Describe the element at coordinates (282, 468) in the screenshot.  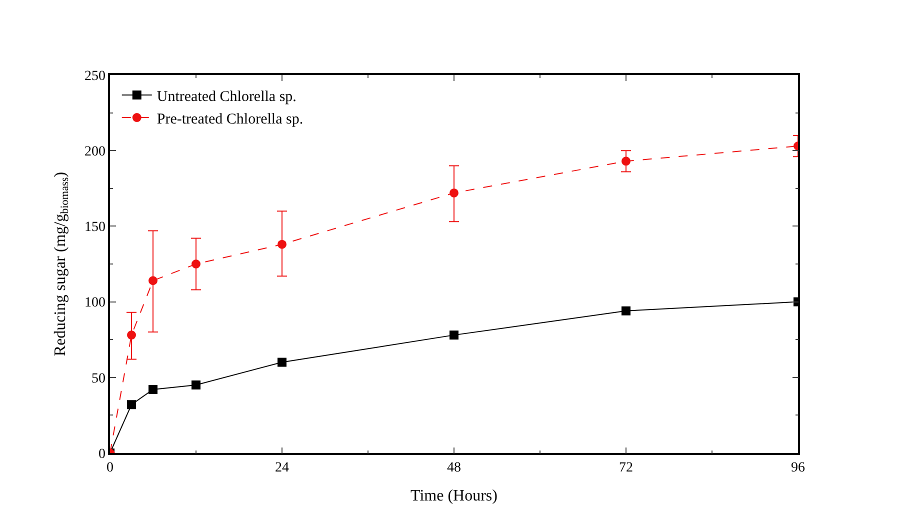
I see `x-tick-label: 24` at that location.